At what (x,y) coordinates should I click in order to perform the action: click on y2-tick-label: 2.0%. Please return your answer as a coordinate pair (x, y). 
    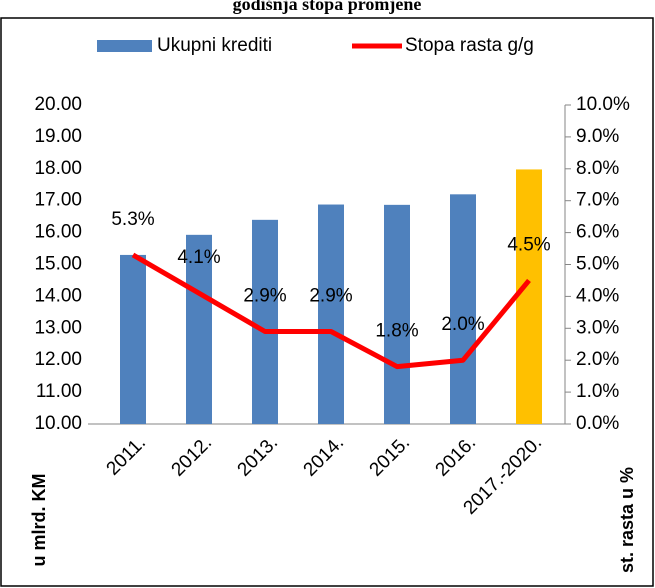
    Looking at the image, I should click on (597, 359).